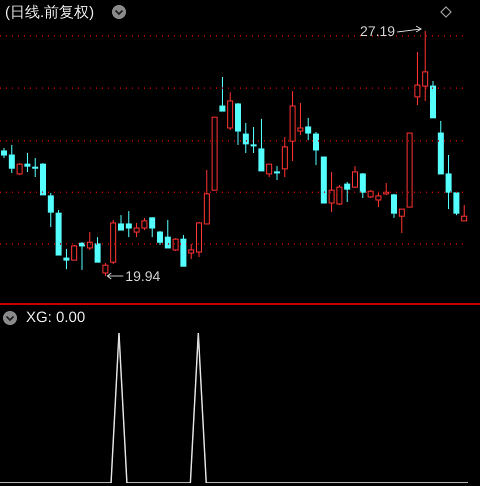  I want to click on chart-title: XG: 0.00, so click(56, 317).